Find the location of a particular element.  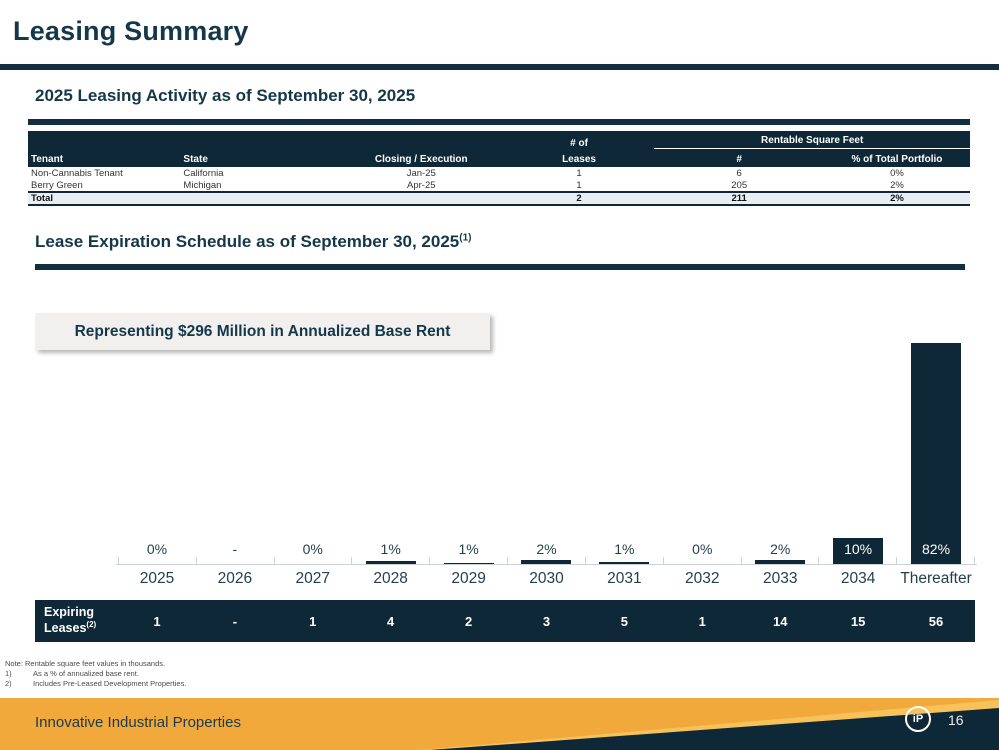

table-total-cell: Total is located at coordinates (42, 198).